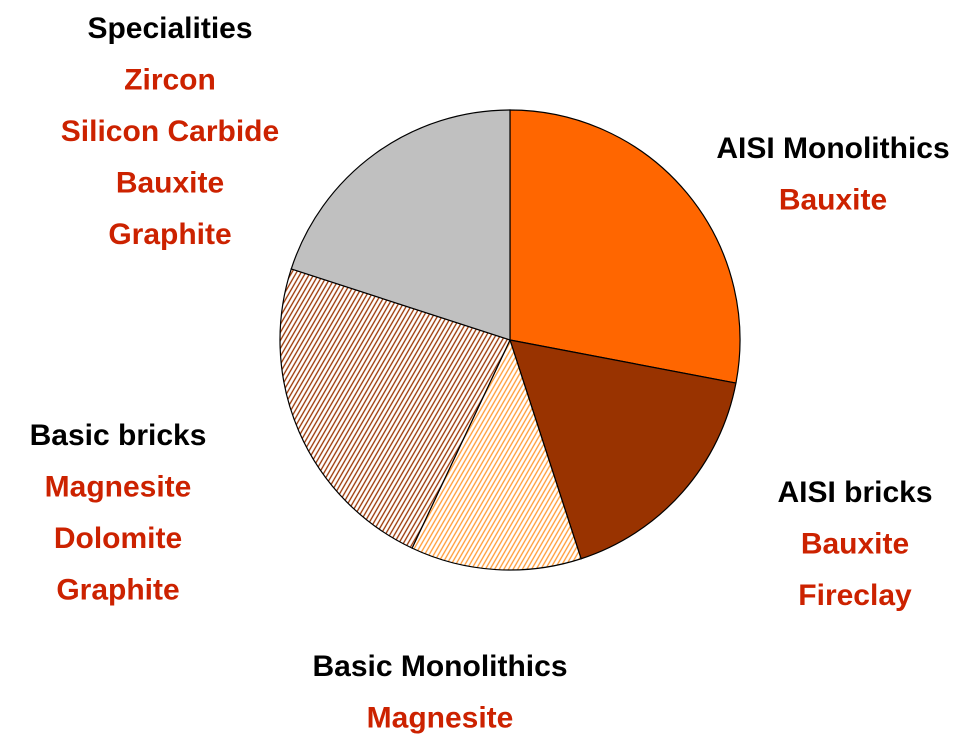 The height and width of the screenshot is (748, 974). Describe the element at coordinates (170, 79) in the screenshot. I see `material-label: Zircon` at that location.